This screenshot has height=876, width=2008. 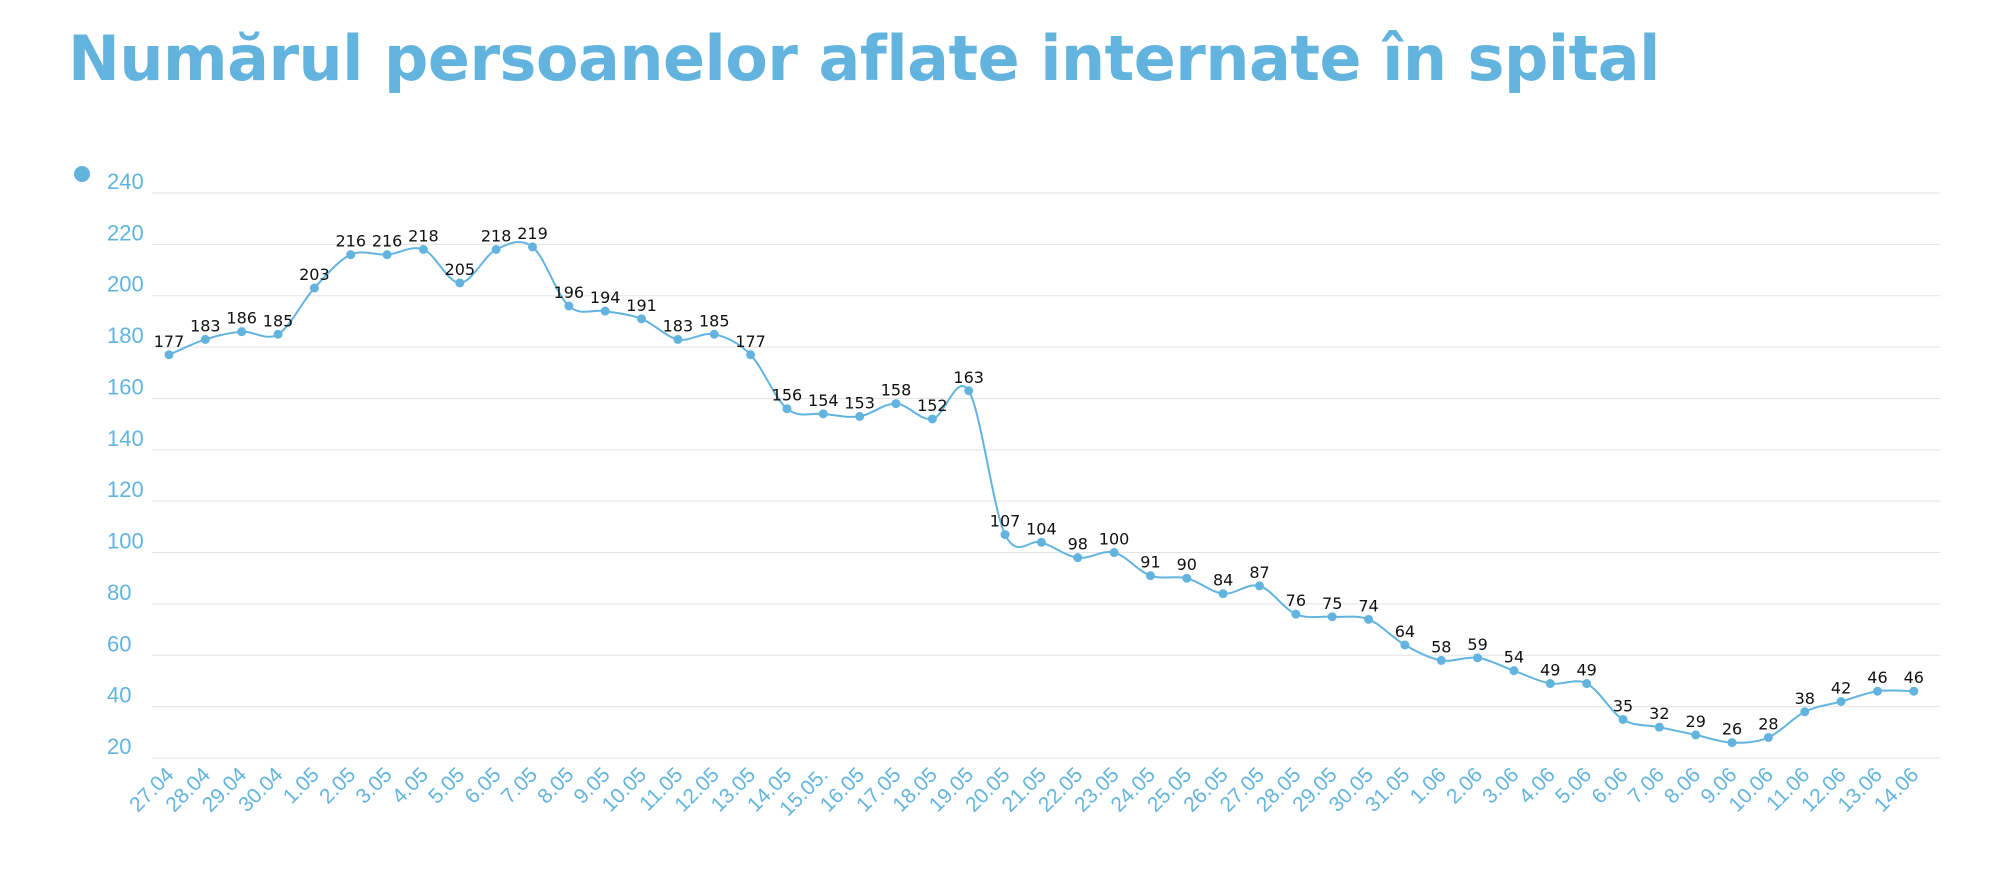 What do you see at coordinates (1514, 657) in the screenshot?
I see `data-label: 54` at bounding box center [1514, 657].